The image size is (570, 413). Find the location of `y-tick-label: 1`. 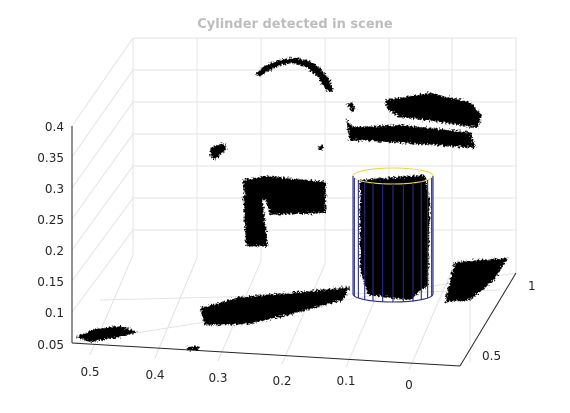

y-tick-label: 1 is located at coordinates (532, 286).